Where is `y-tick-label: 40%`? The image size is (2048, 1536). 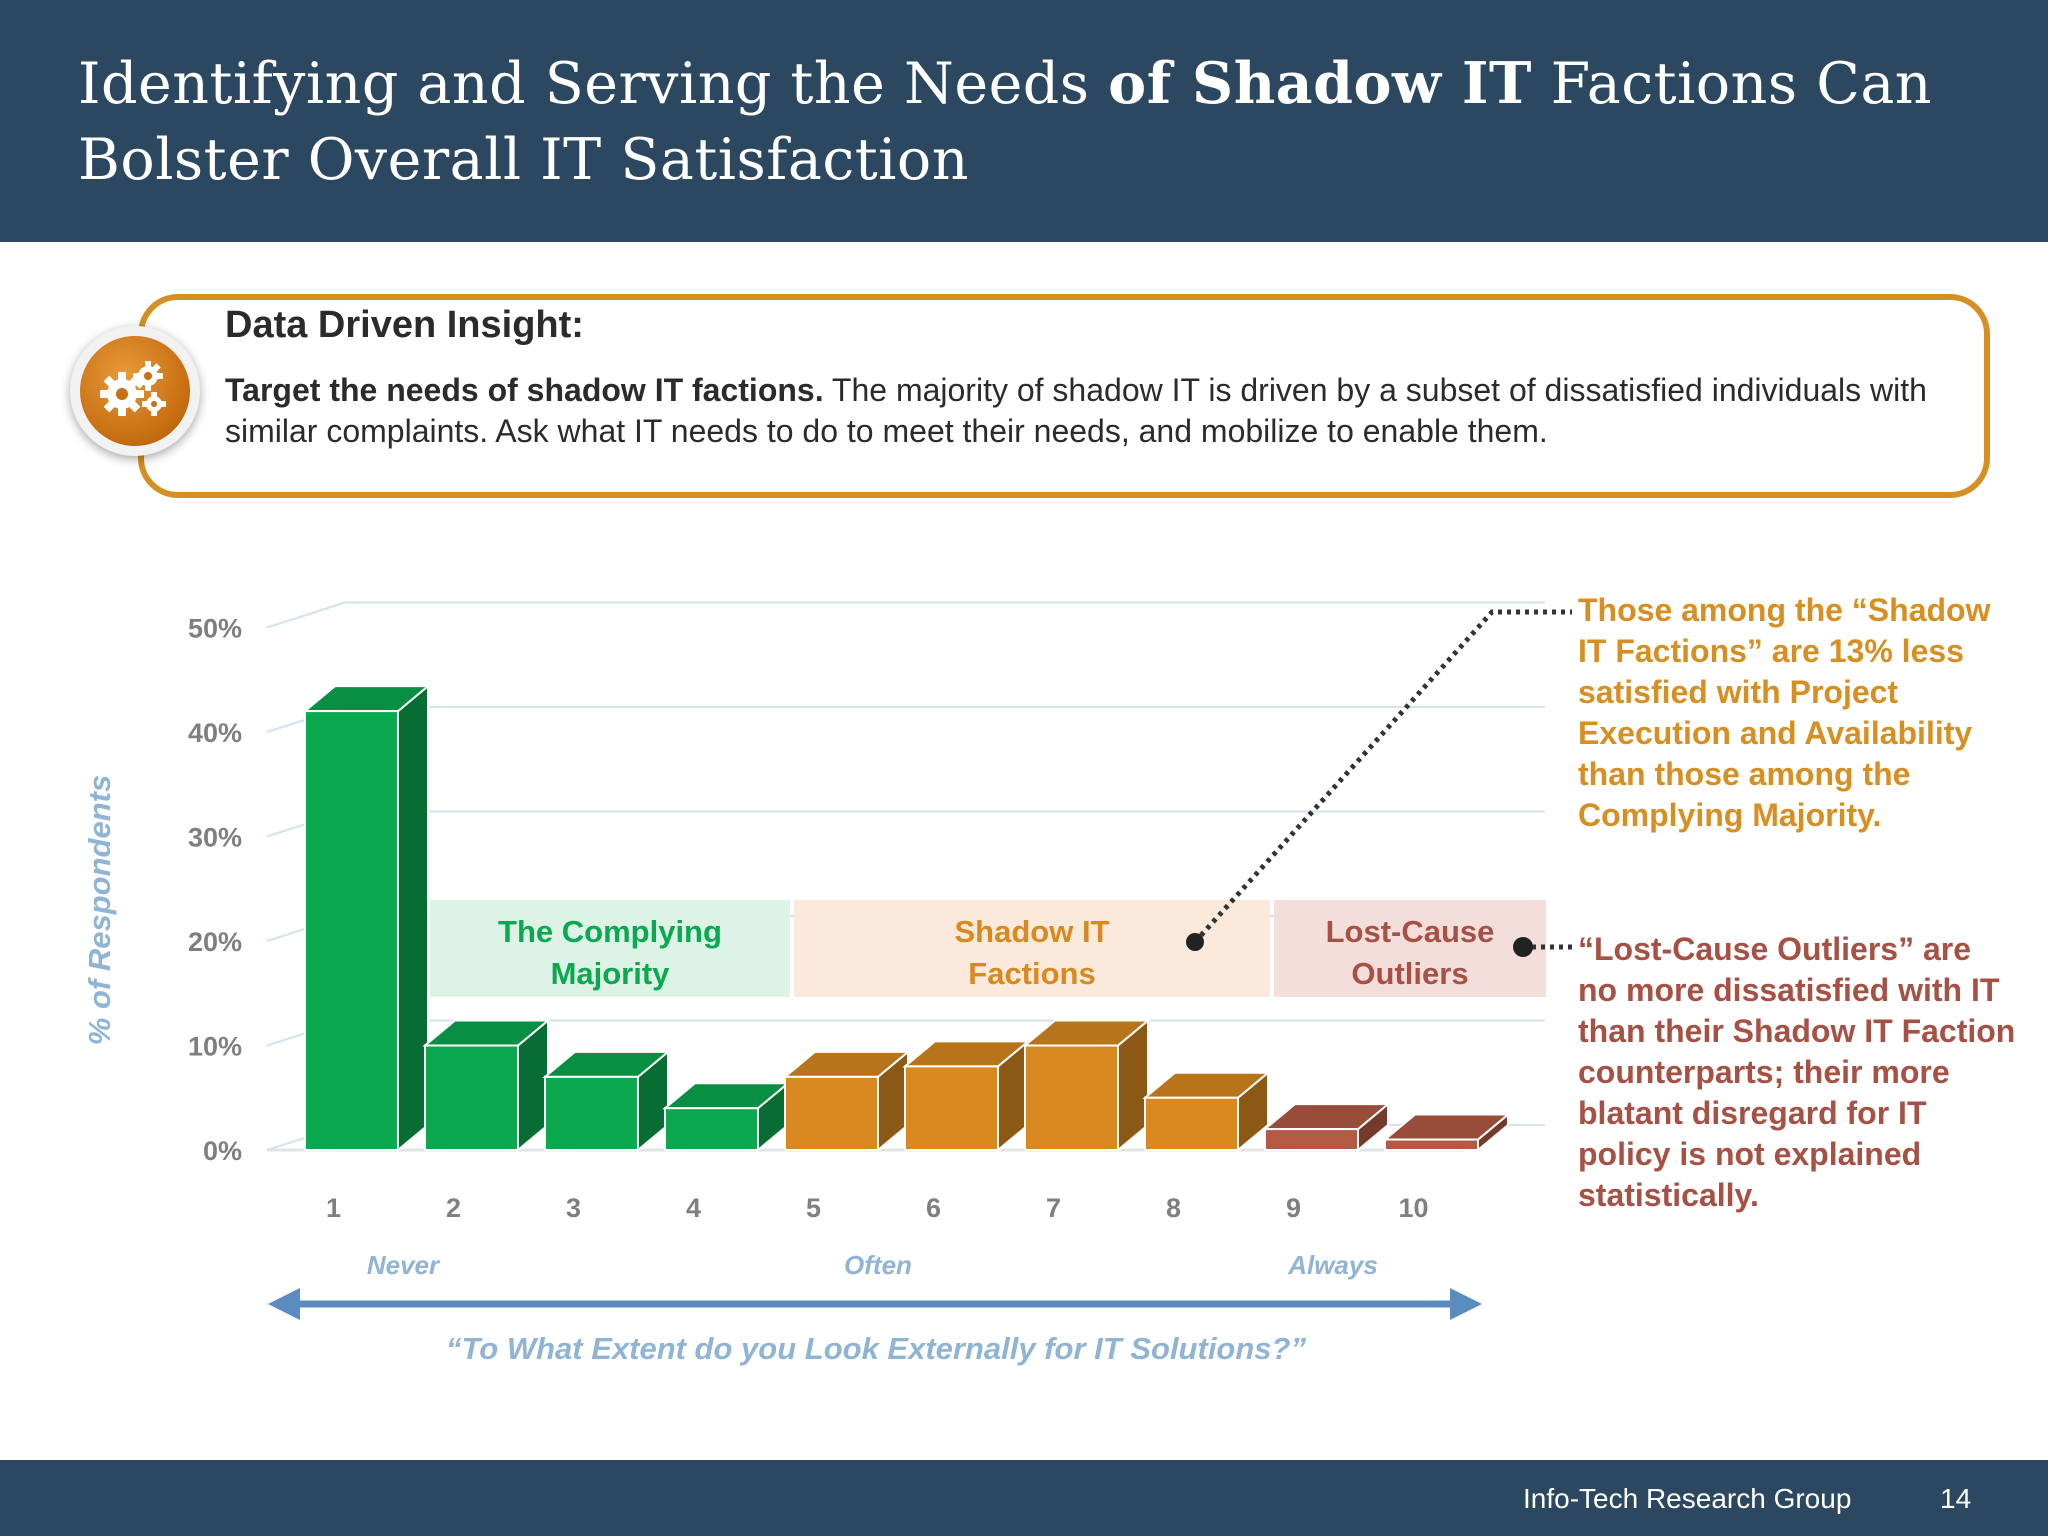
y-tick-label: 40% is located at coordinates (215, 733).